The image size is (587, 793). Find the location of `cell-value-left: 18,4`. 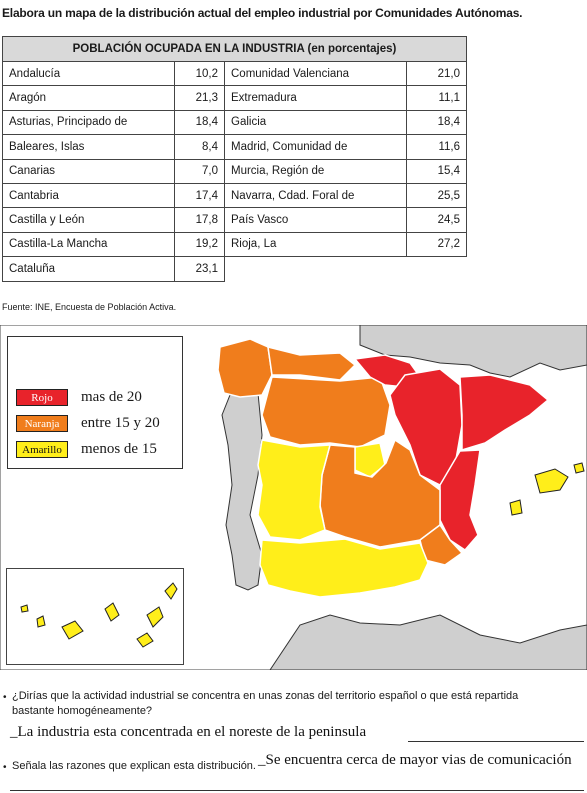

cell-value-left: 18,4 is located at coordinates (199, 122).